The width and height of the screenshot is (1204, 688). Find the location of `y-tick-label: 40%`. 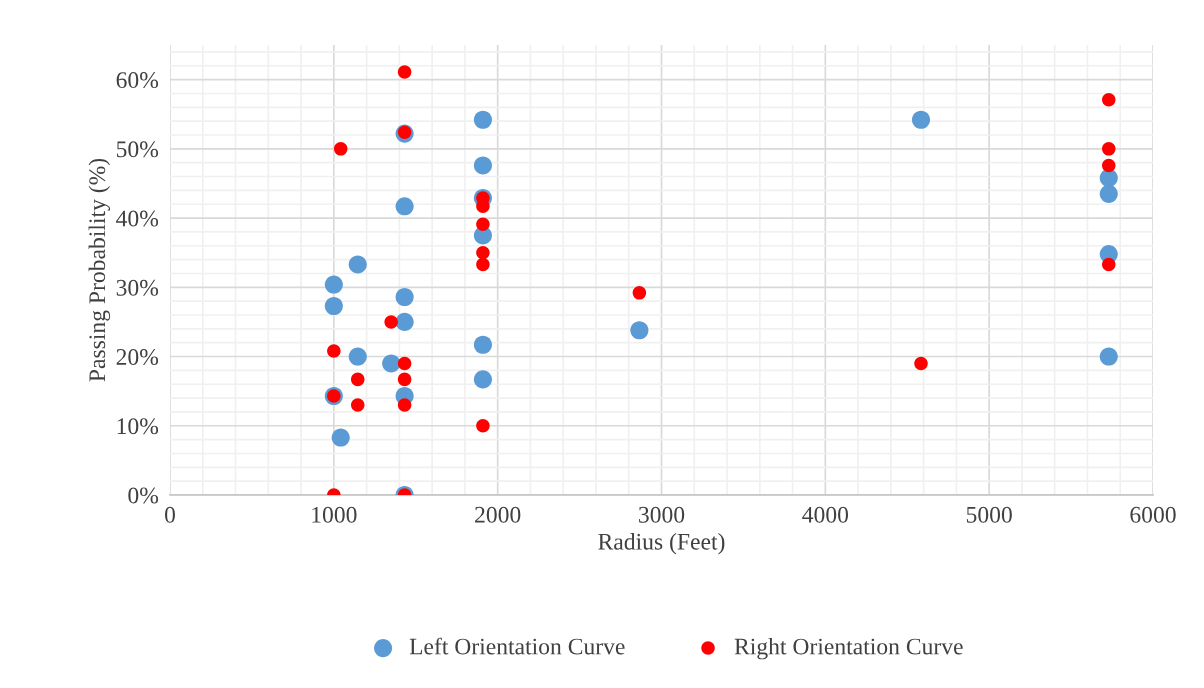

y-tick-label: 40% is located at coordinates (137, 218).